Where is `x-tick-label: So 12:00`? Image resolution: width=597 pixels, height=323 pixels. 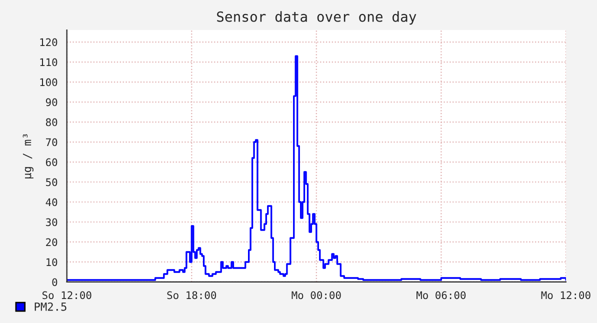
x-tick-label: So 12:00 is located at coordinates (67, 295).